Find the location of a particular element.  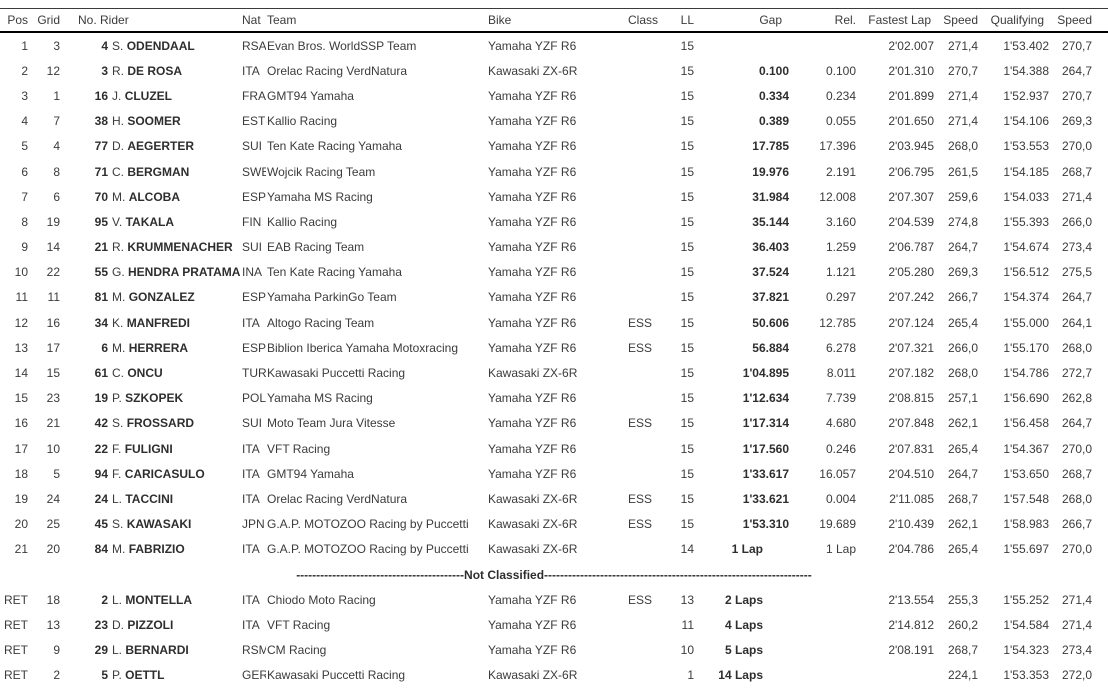

qualifying-speed-cell: 262,8 is located at coordinates (1076, 398).